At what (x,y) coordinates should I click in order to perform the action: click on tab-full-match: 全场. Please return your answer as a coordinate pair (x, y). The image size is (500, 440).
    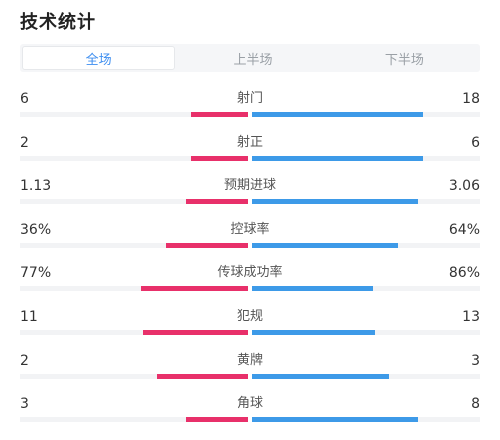
    Looking at the image, I should click on (99, 58).